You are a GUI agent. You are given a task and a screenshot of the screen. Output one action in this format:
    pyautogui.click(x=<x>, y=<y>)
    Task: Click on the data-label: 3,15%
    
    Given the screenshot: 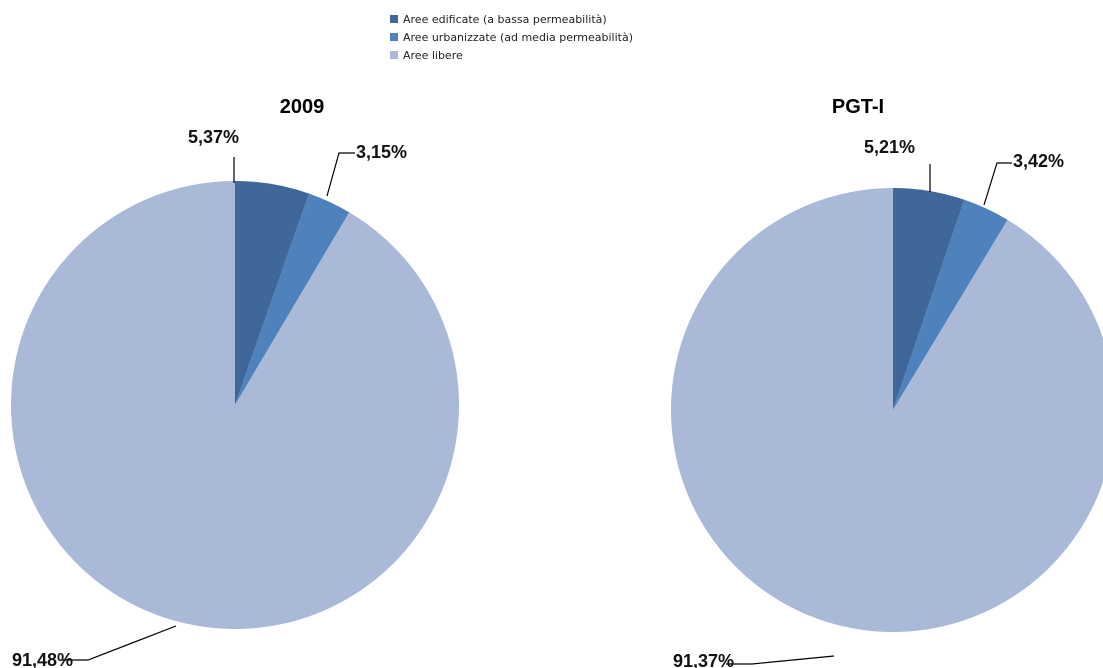 What is the action you would take?
    pyautogui.click(x=381, y=152)
    